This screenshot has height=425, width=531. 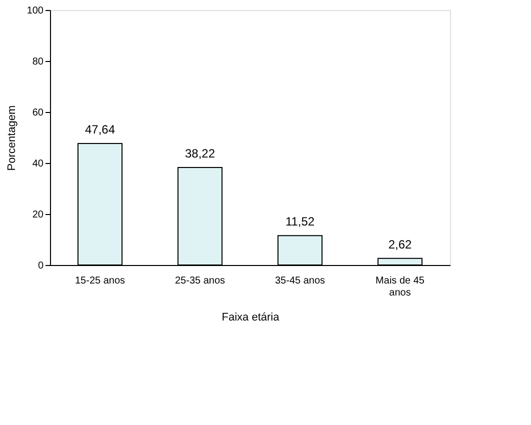 I want to click on x-tick-label: 35-45 anos, so click(x=300, y=281).